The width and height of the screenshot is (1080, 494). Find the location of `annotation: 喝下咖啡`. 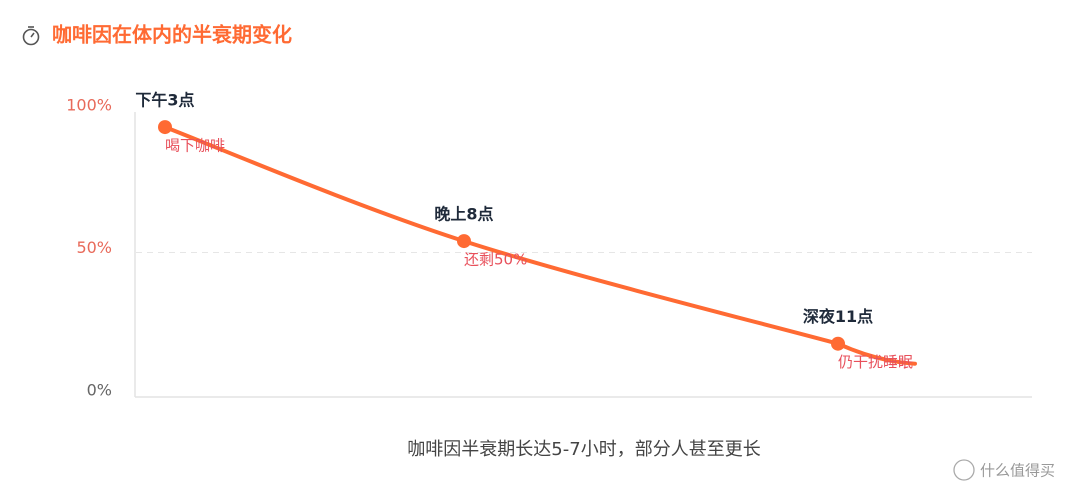

annotation: 喝下咖啡 is located at coordinates (195, 146).